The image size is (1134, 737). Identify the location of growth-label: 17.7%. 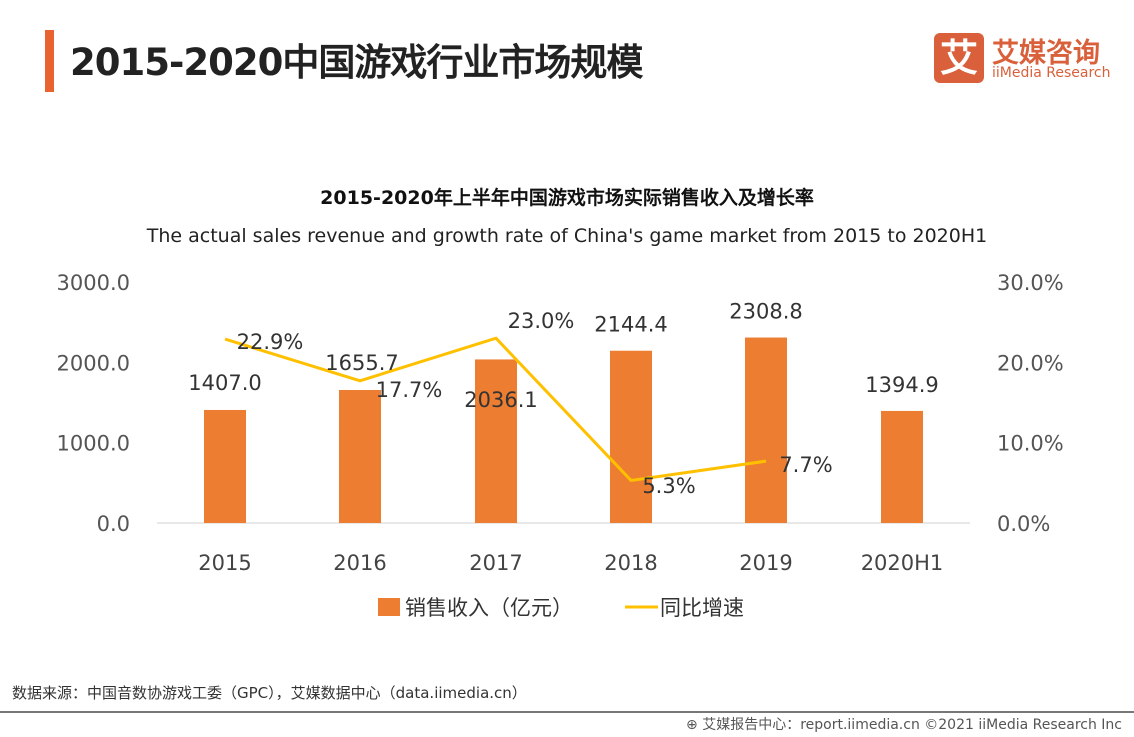
(409, 390).